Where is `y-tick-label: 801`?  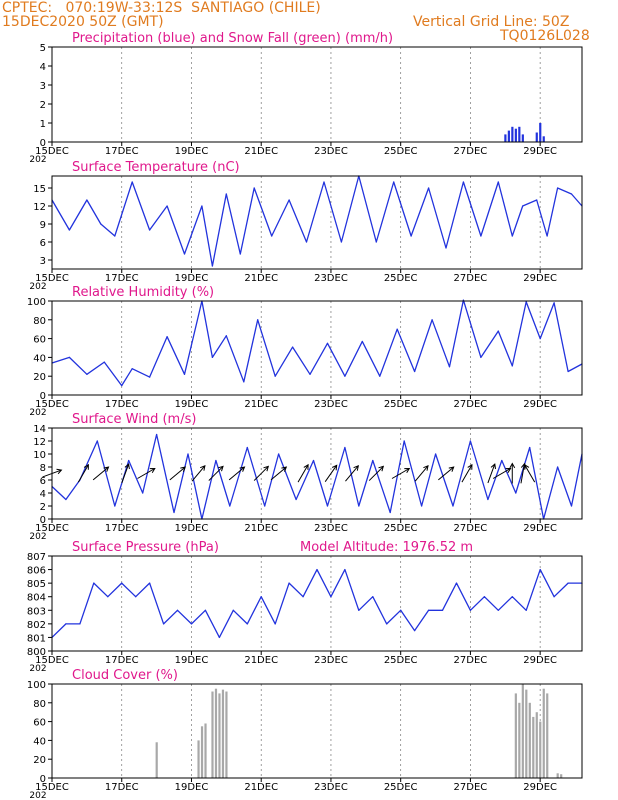
y-tick-label: 801 is located at coordinates (36, 638).